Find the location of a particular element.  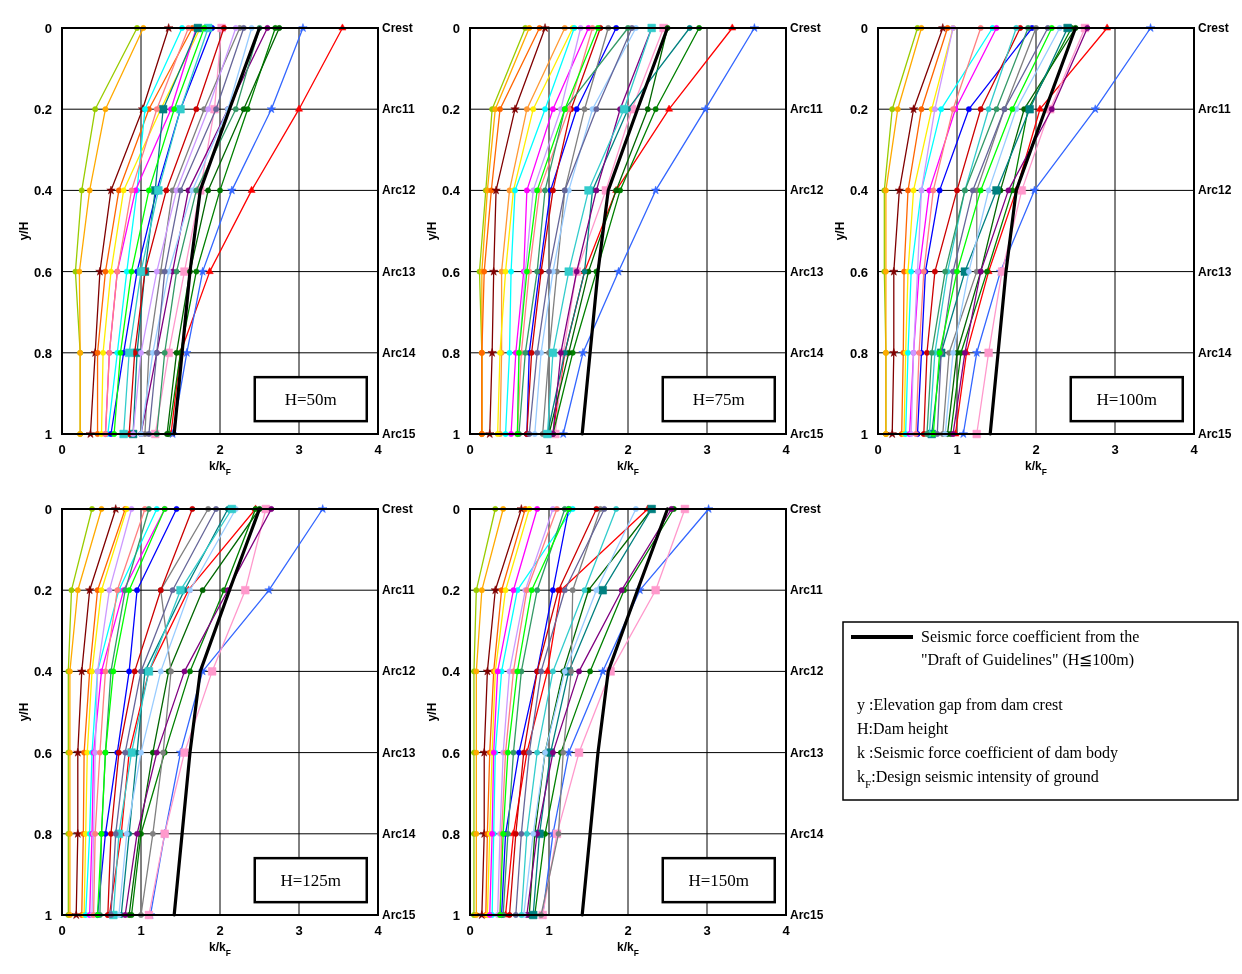

annotation: H=125m is located at coordinates (311, 881).